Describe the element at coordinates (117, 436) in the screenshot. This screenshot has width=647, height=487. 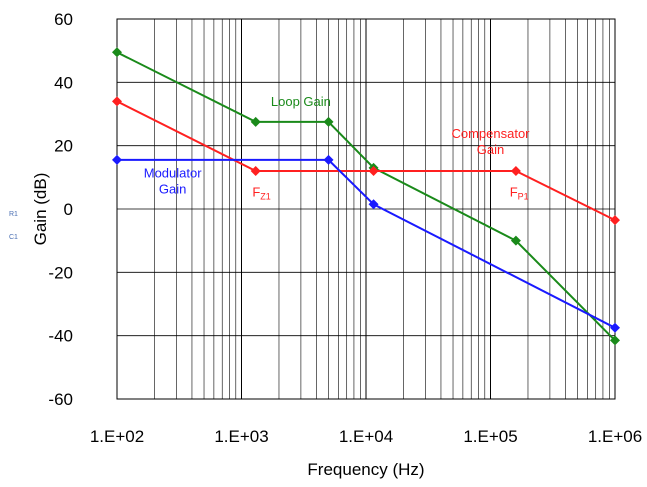
I see `x-tick-label: 1.E+02` at that location.